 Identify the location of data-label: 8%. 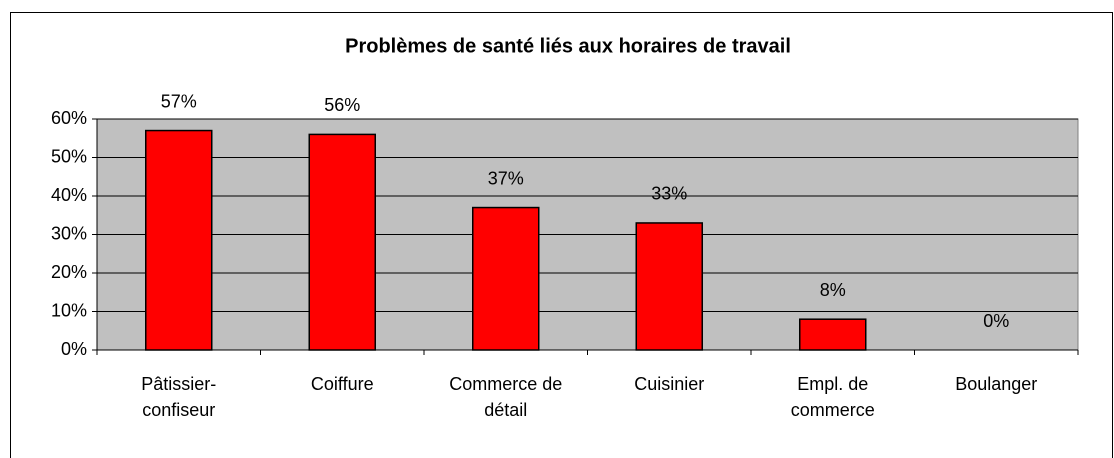
(833, 290).